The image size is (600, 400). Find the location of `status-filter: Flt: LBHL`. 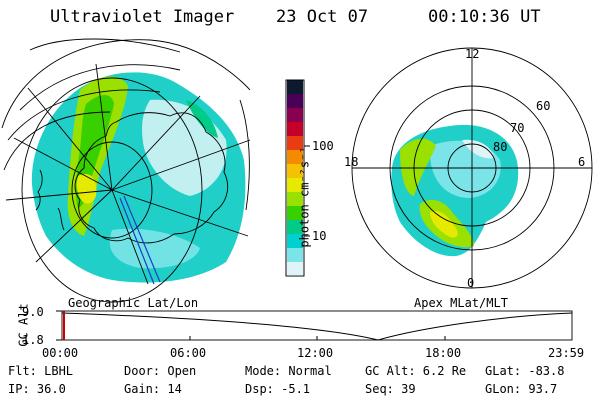

status-filter: Flt: LBHL is located at coordinates (41, 371).